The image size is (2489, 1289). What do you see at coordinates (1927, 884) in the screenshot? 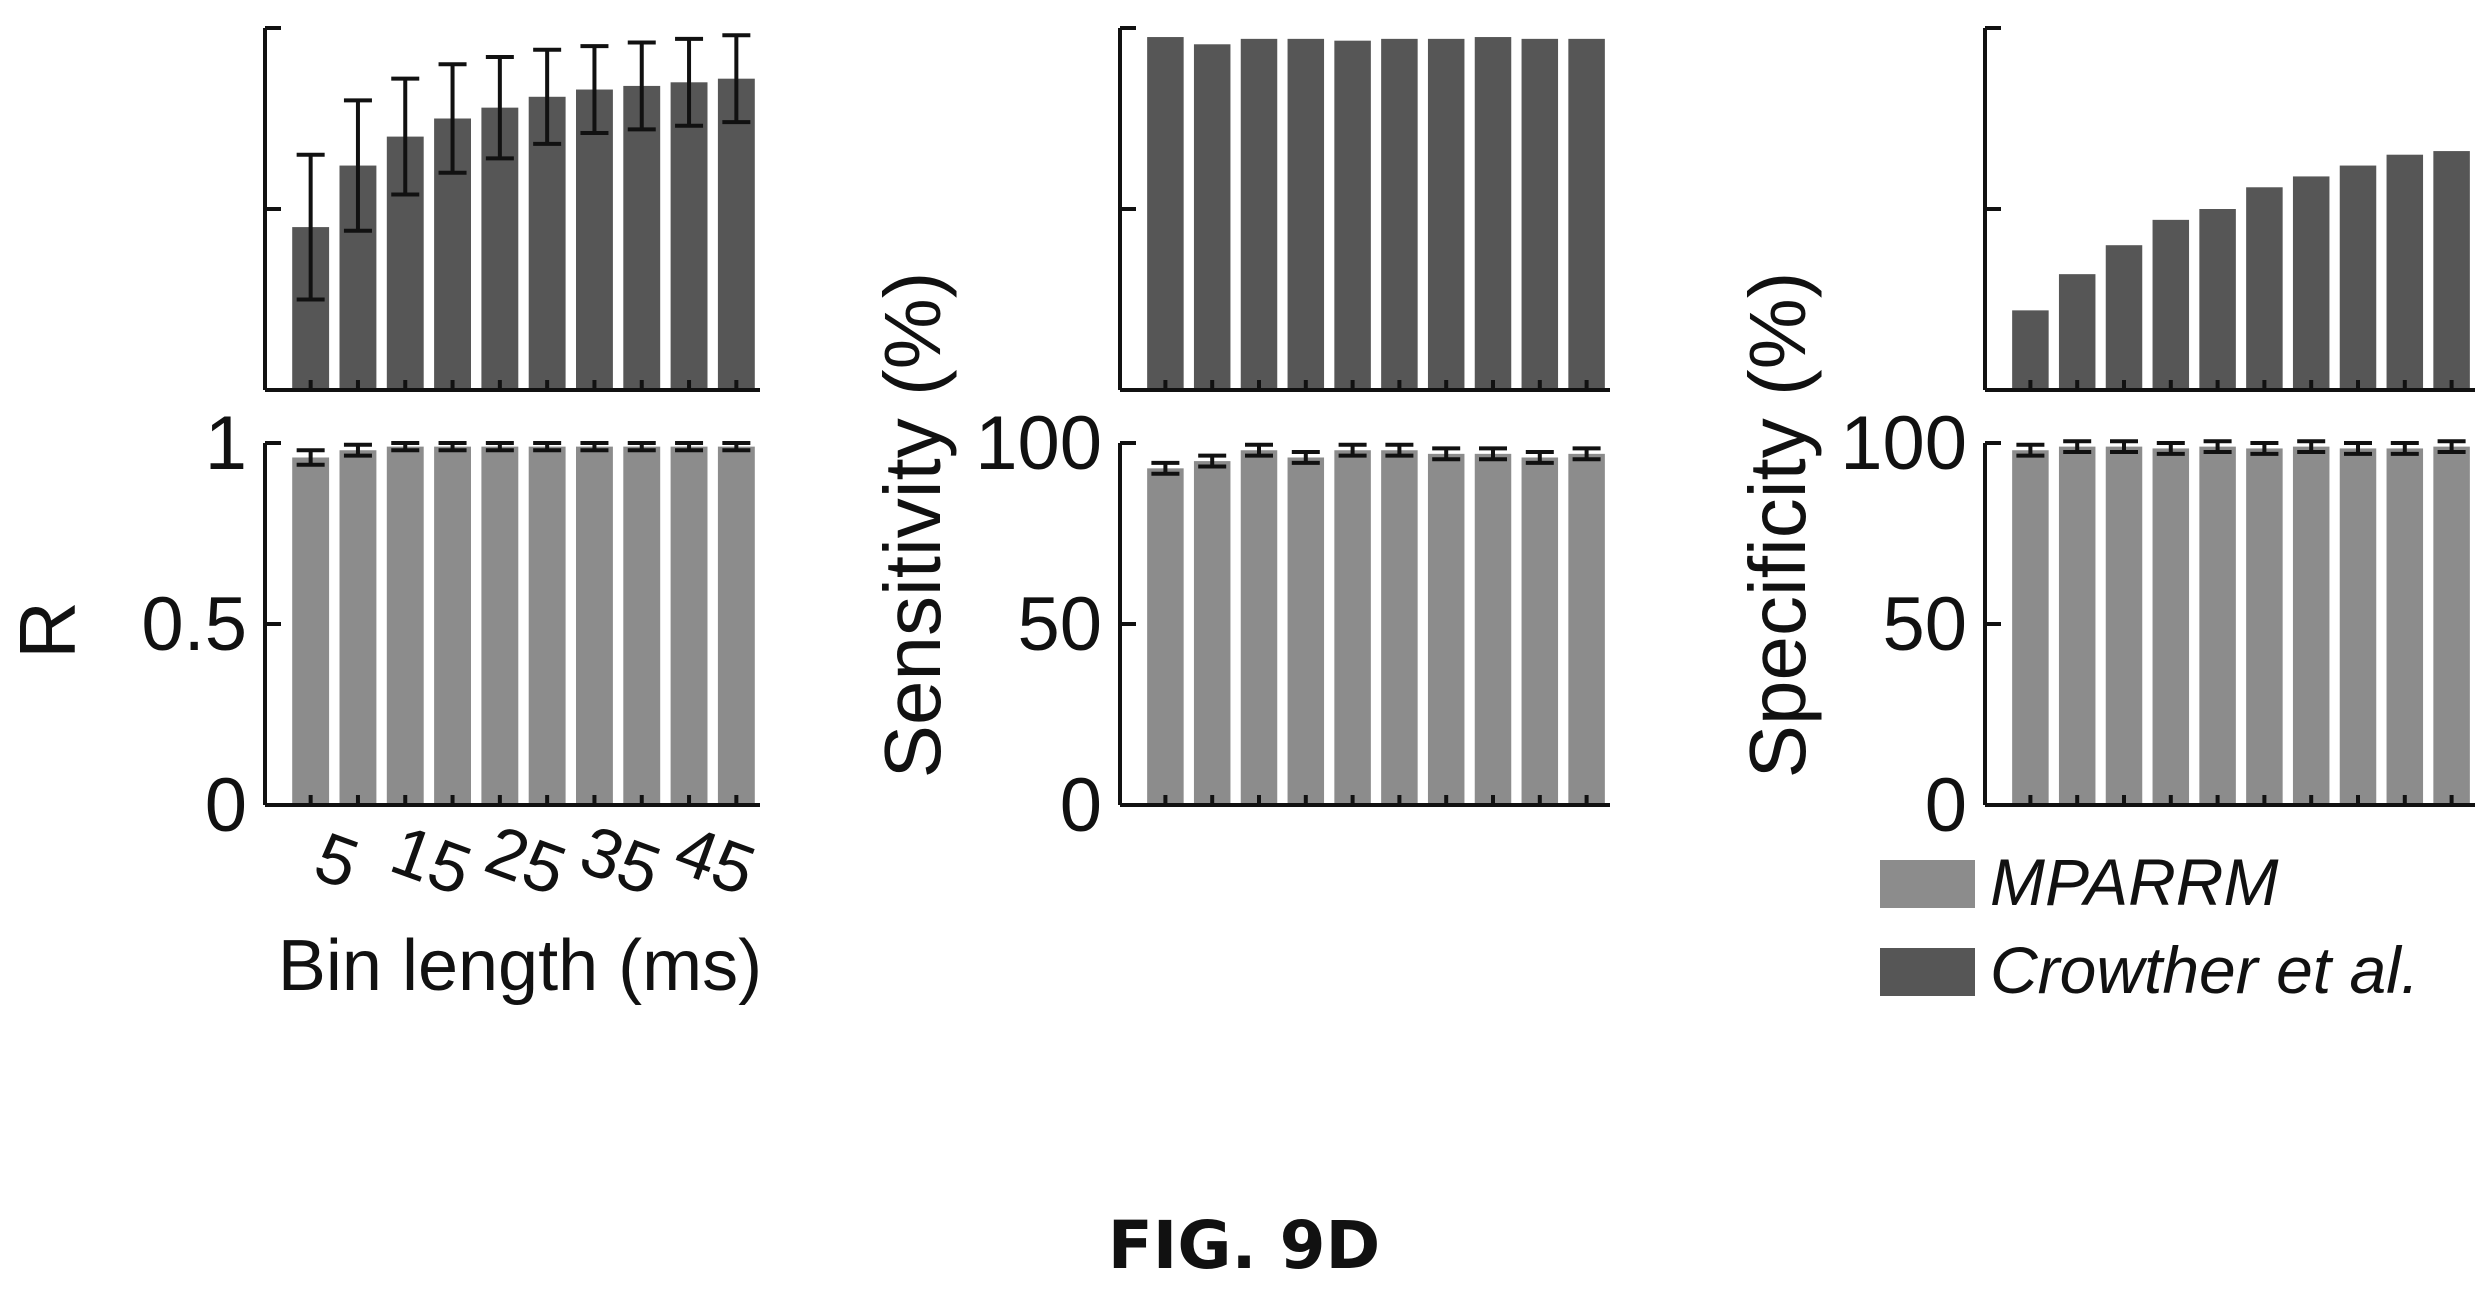
I see `legend-swatch-mparrm` at bounding box center [1927, 884].